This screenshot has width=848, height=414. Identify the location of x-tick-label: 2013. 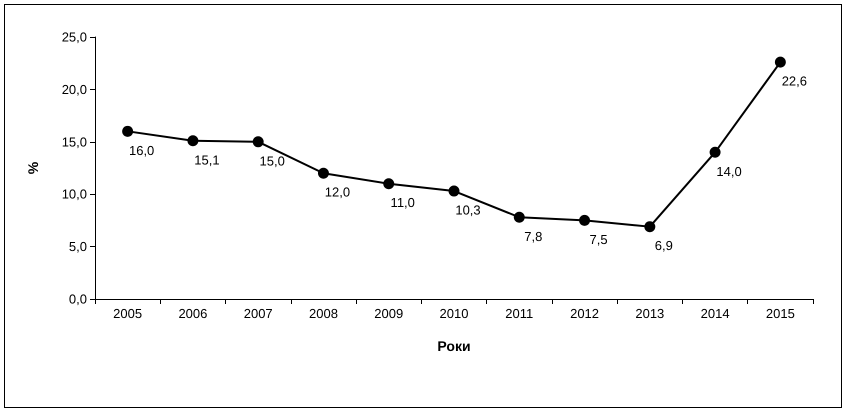
(649, 313).